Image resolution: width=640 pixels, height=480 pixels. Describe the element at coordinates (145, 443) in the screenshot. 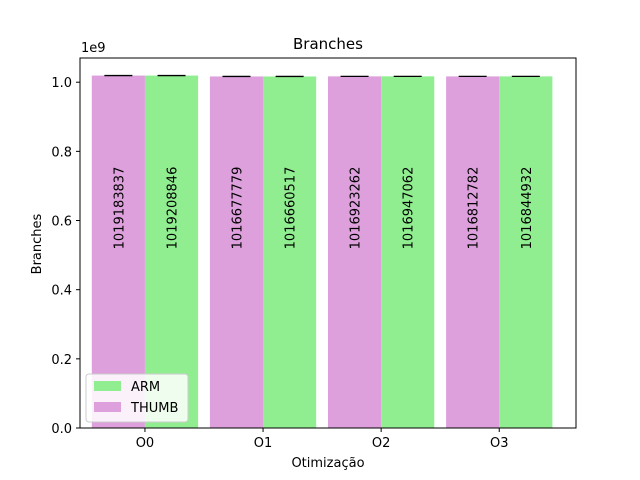

I see `x-tick-label: O0` at that location.